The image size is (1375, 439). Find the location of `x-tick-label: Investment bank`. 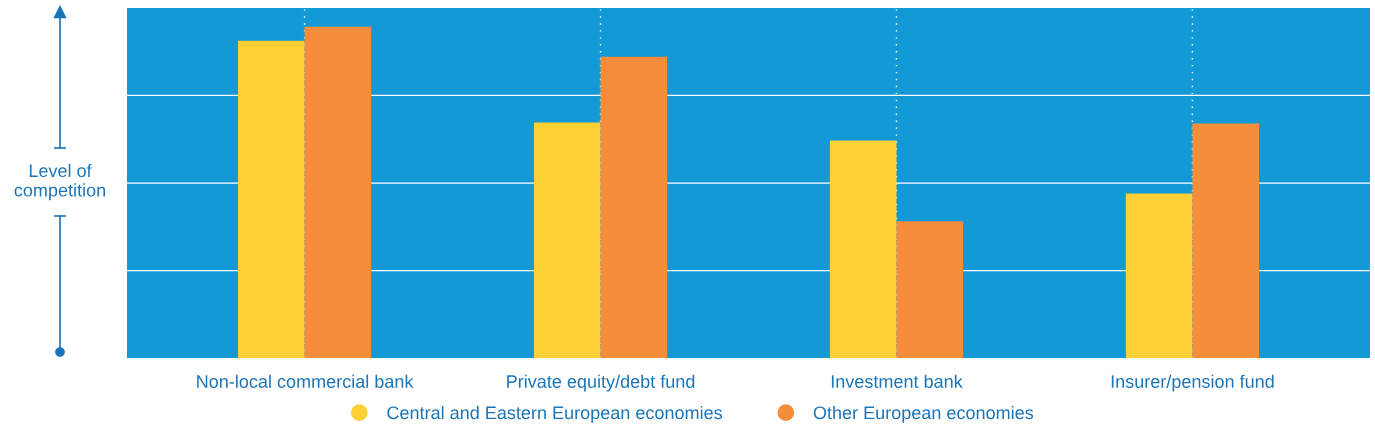

x-tick-label: Investment bank is located at coordinates (897, 381).